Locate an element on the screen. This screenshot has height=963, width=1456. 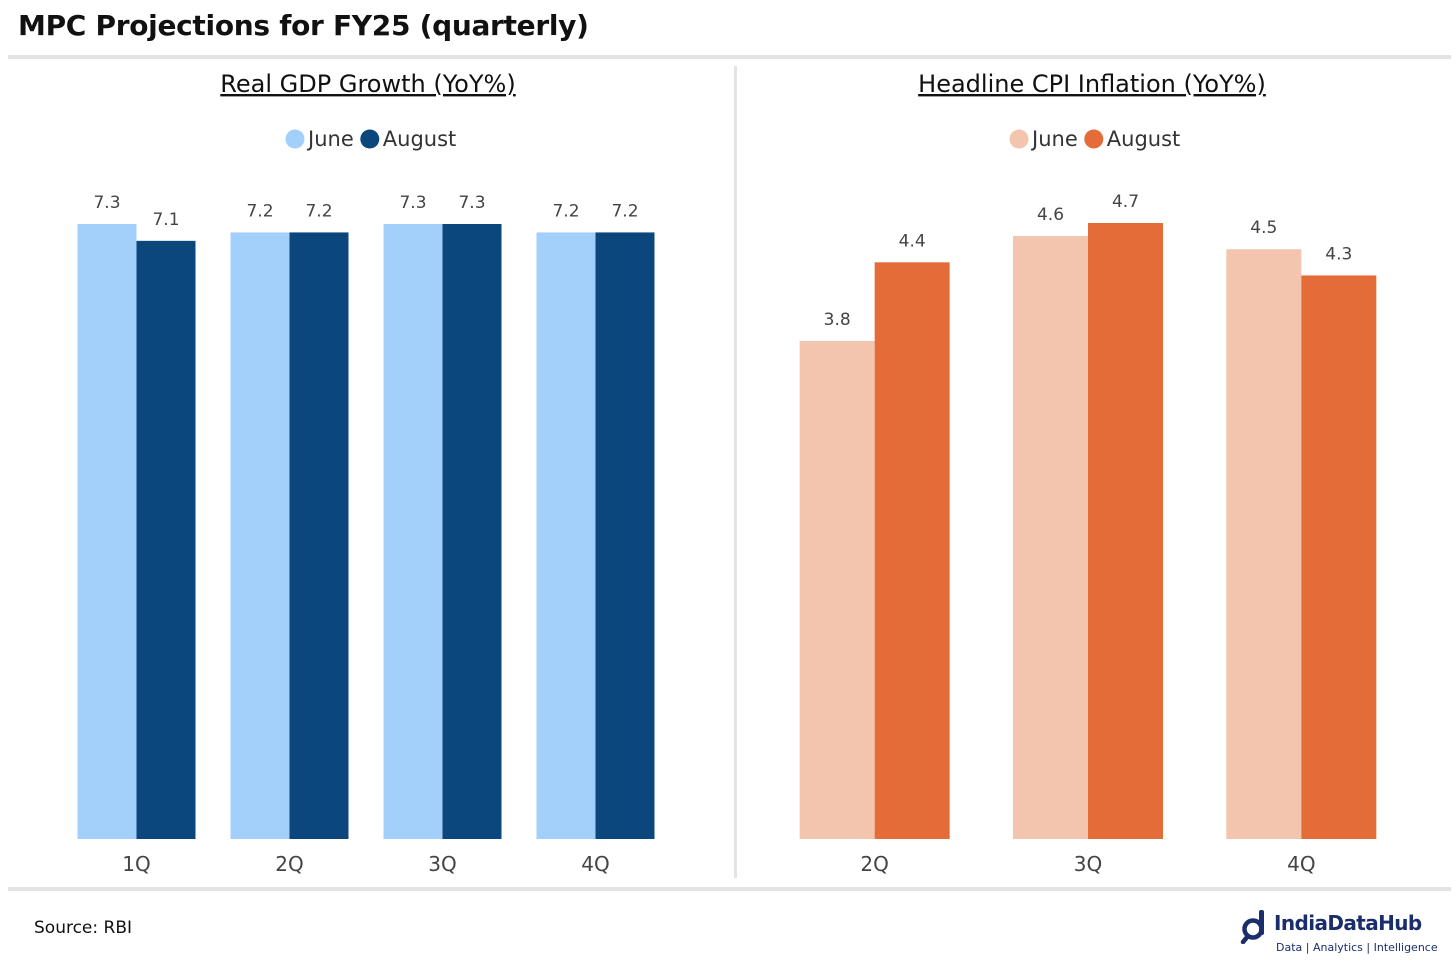
cpi-bar-4q-june is located at coordinates (1264, 544).